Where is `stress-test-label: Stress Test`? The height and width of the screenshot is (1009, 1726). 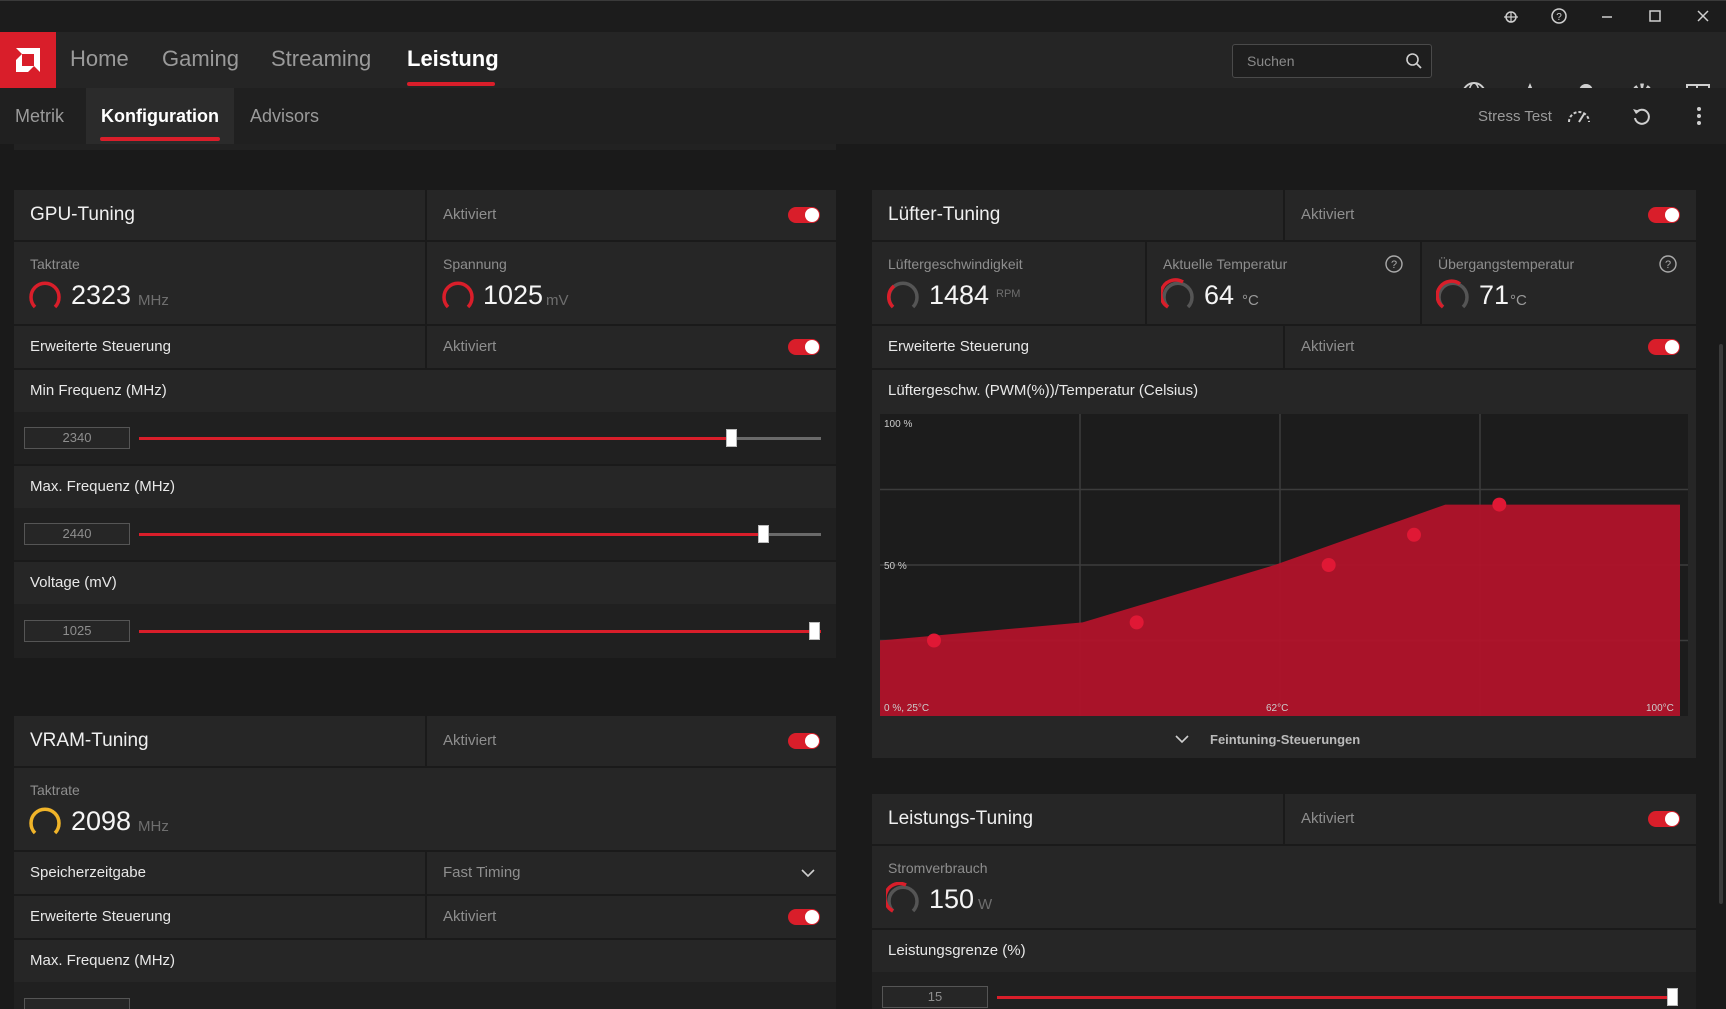 stress-test-label: Stress Test is located at coordinates (1515, 116).